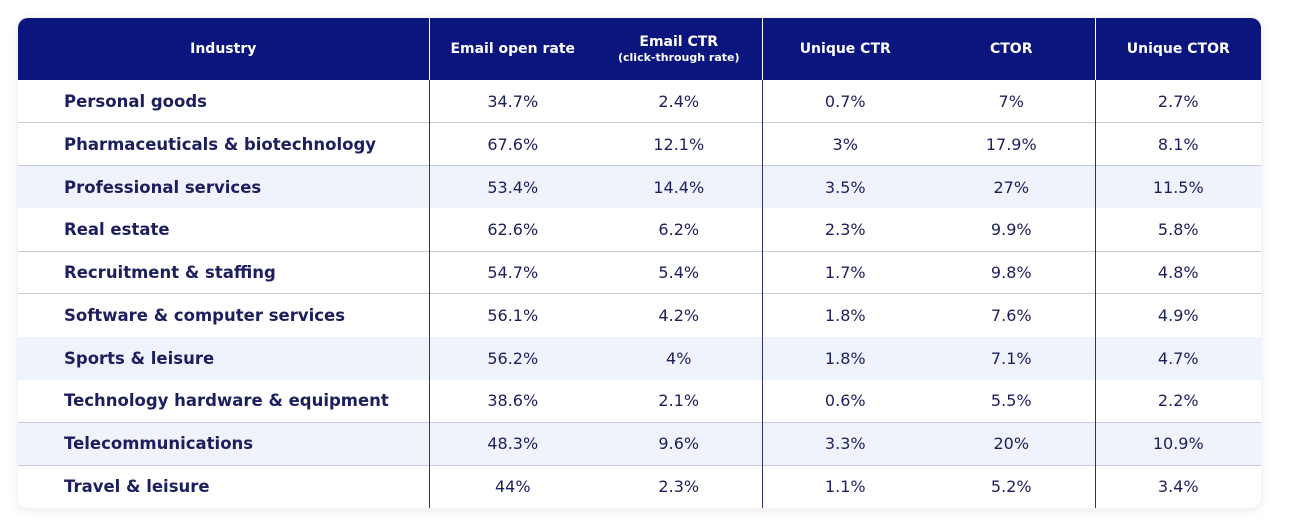 The height and width of the screenshot is (528, 1296). Describe the element at coordinates (679, 144) in the screenshot. I see `cell-email-ctr: 12.1%` at that location.